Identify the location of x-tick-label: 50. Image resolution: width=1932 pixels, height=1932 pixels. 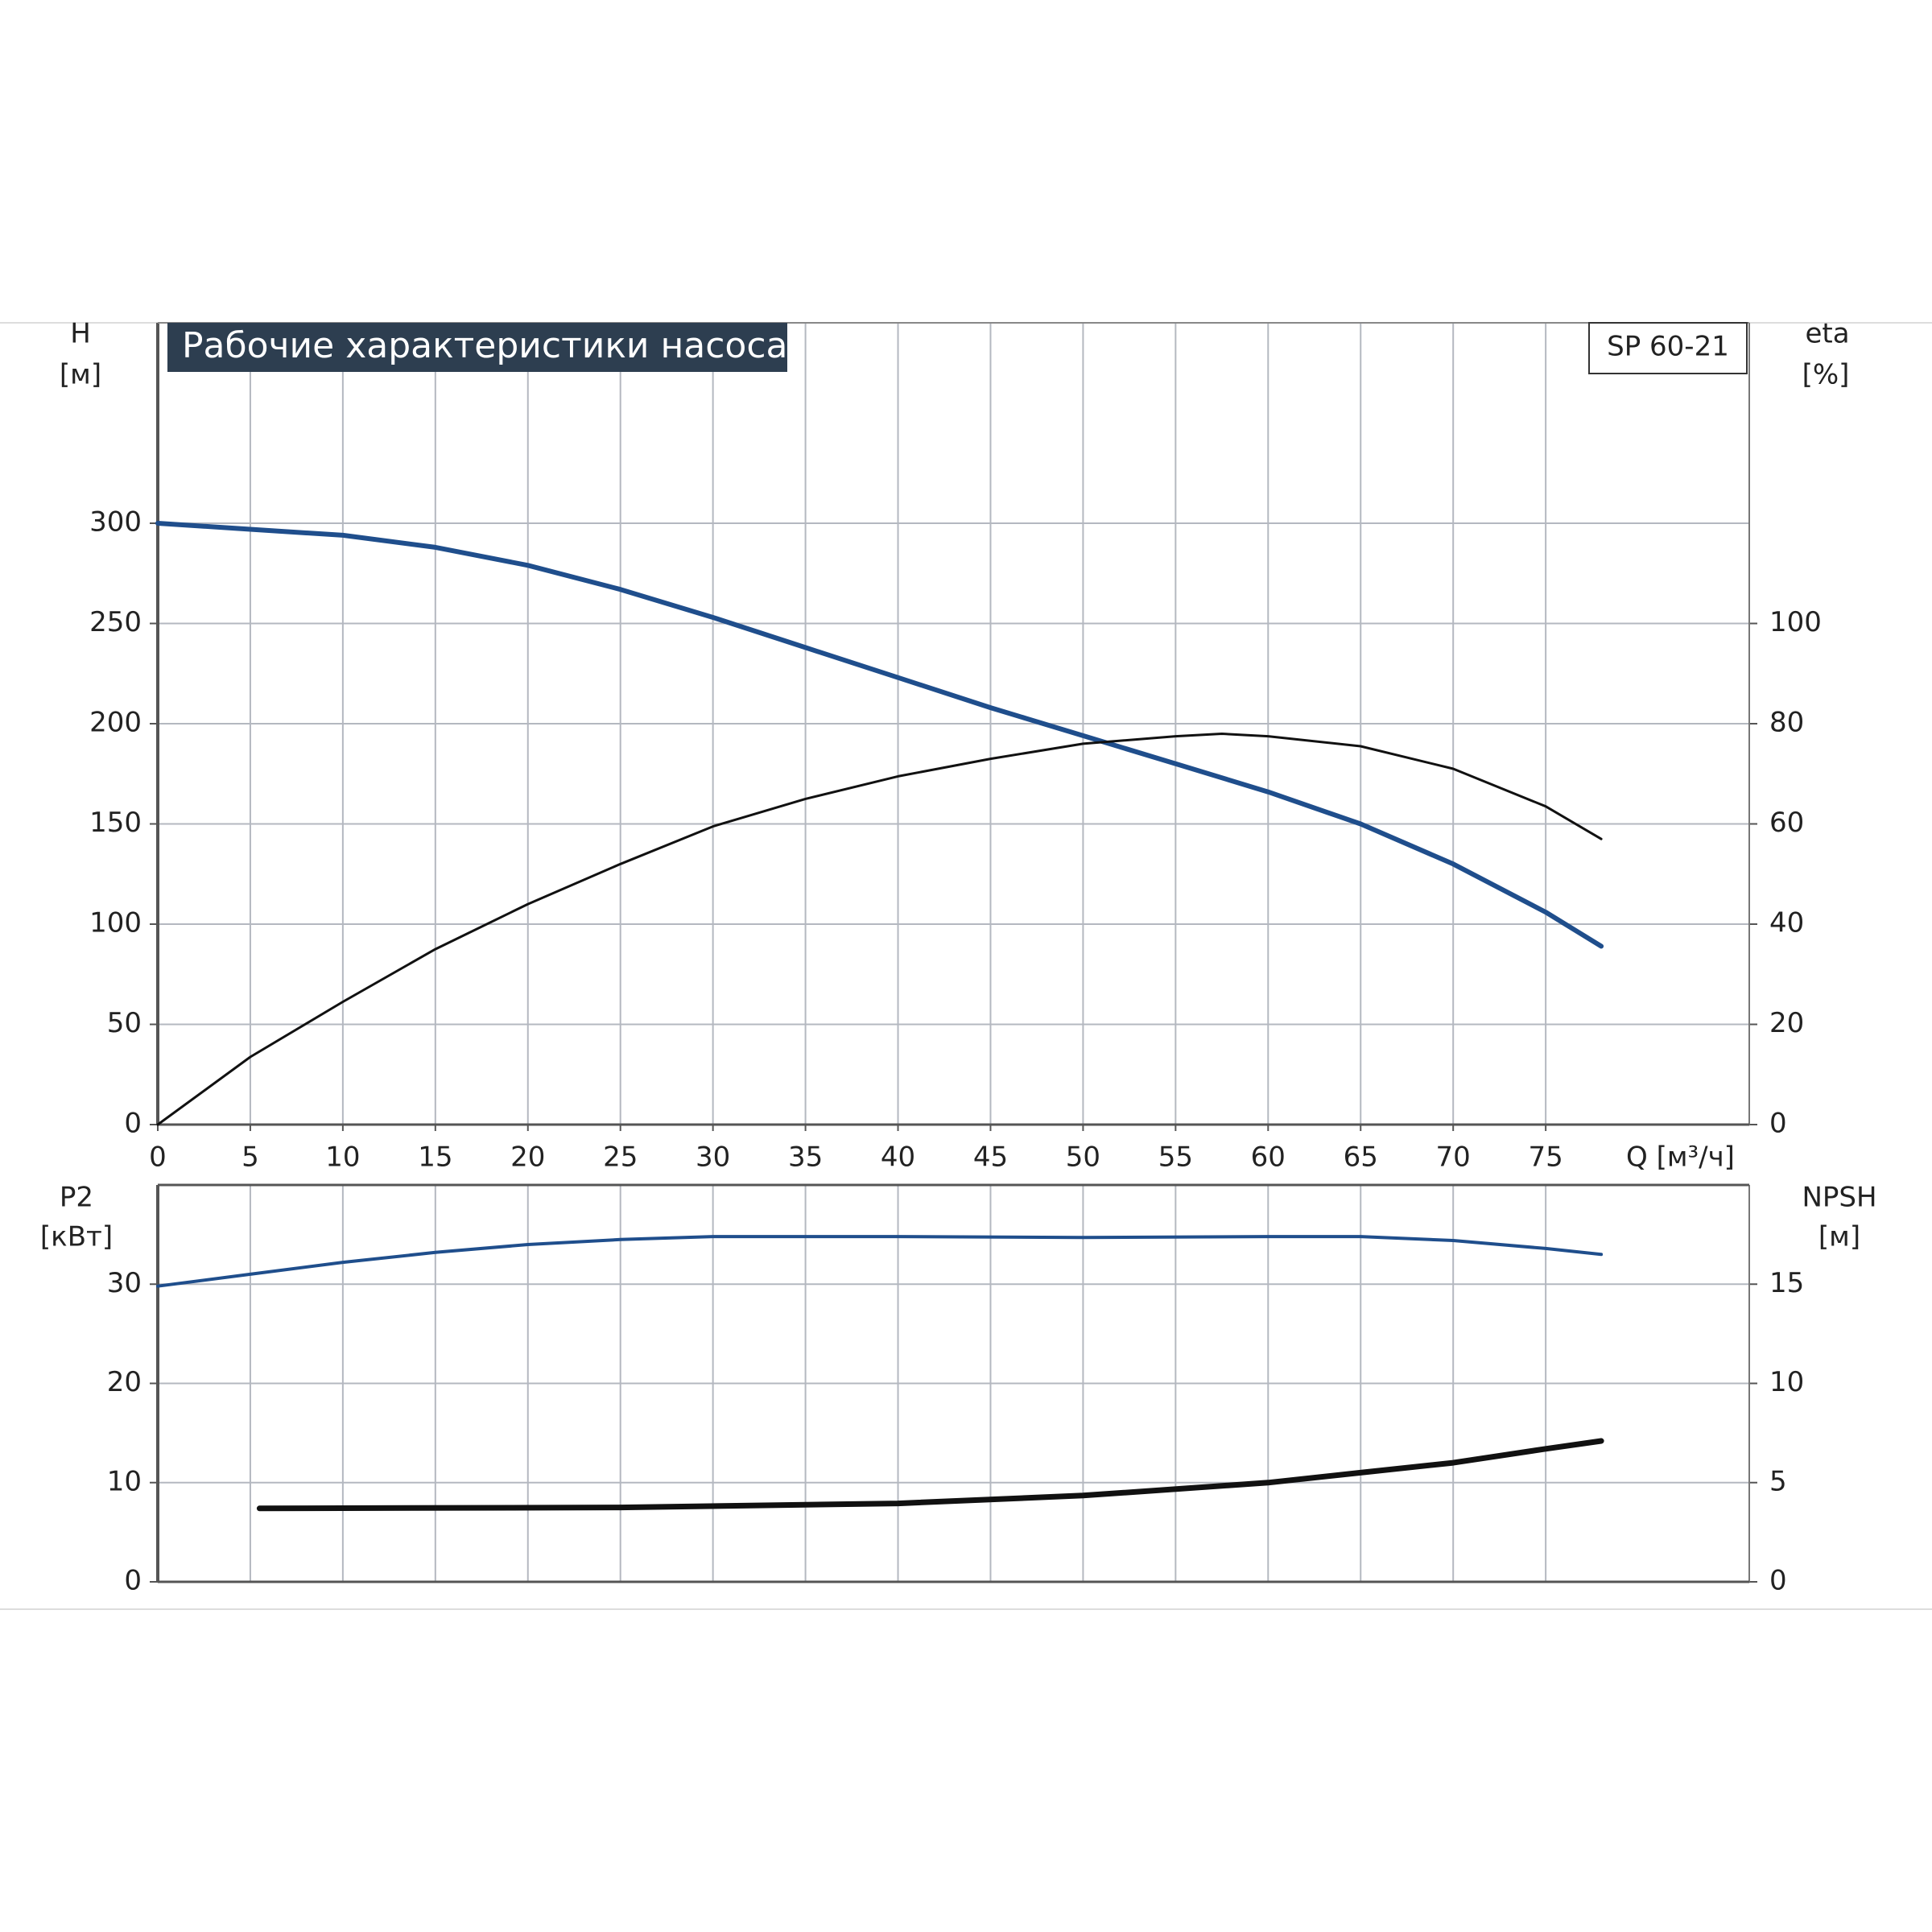
(1083, 1157).